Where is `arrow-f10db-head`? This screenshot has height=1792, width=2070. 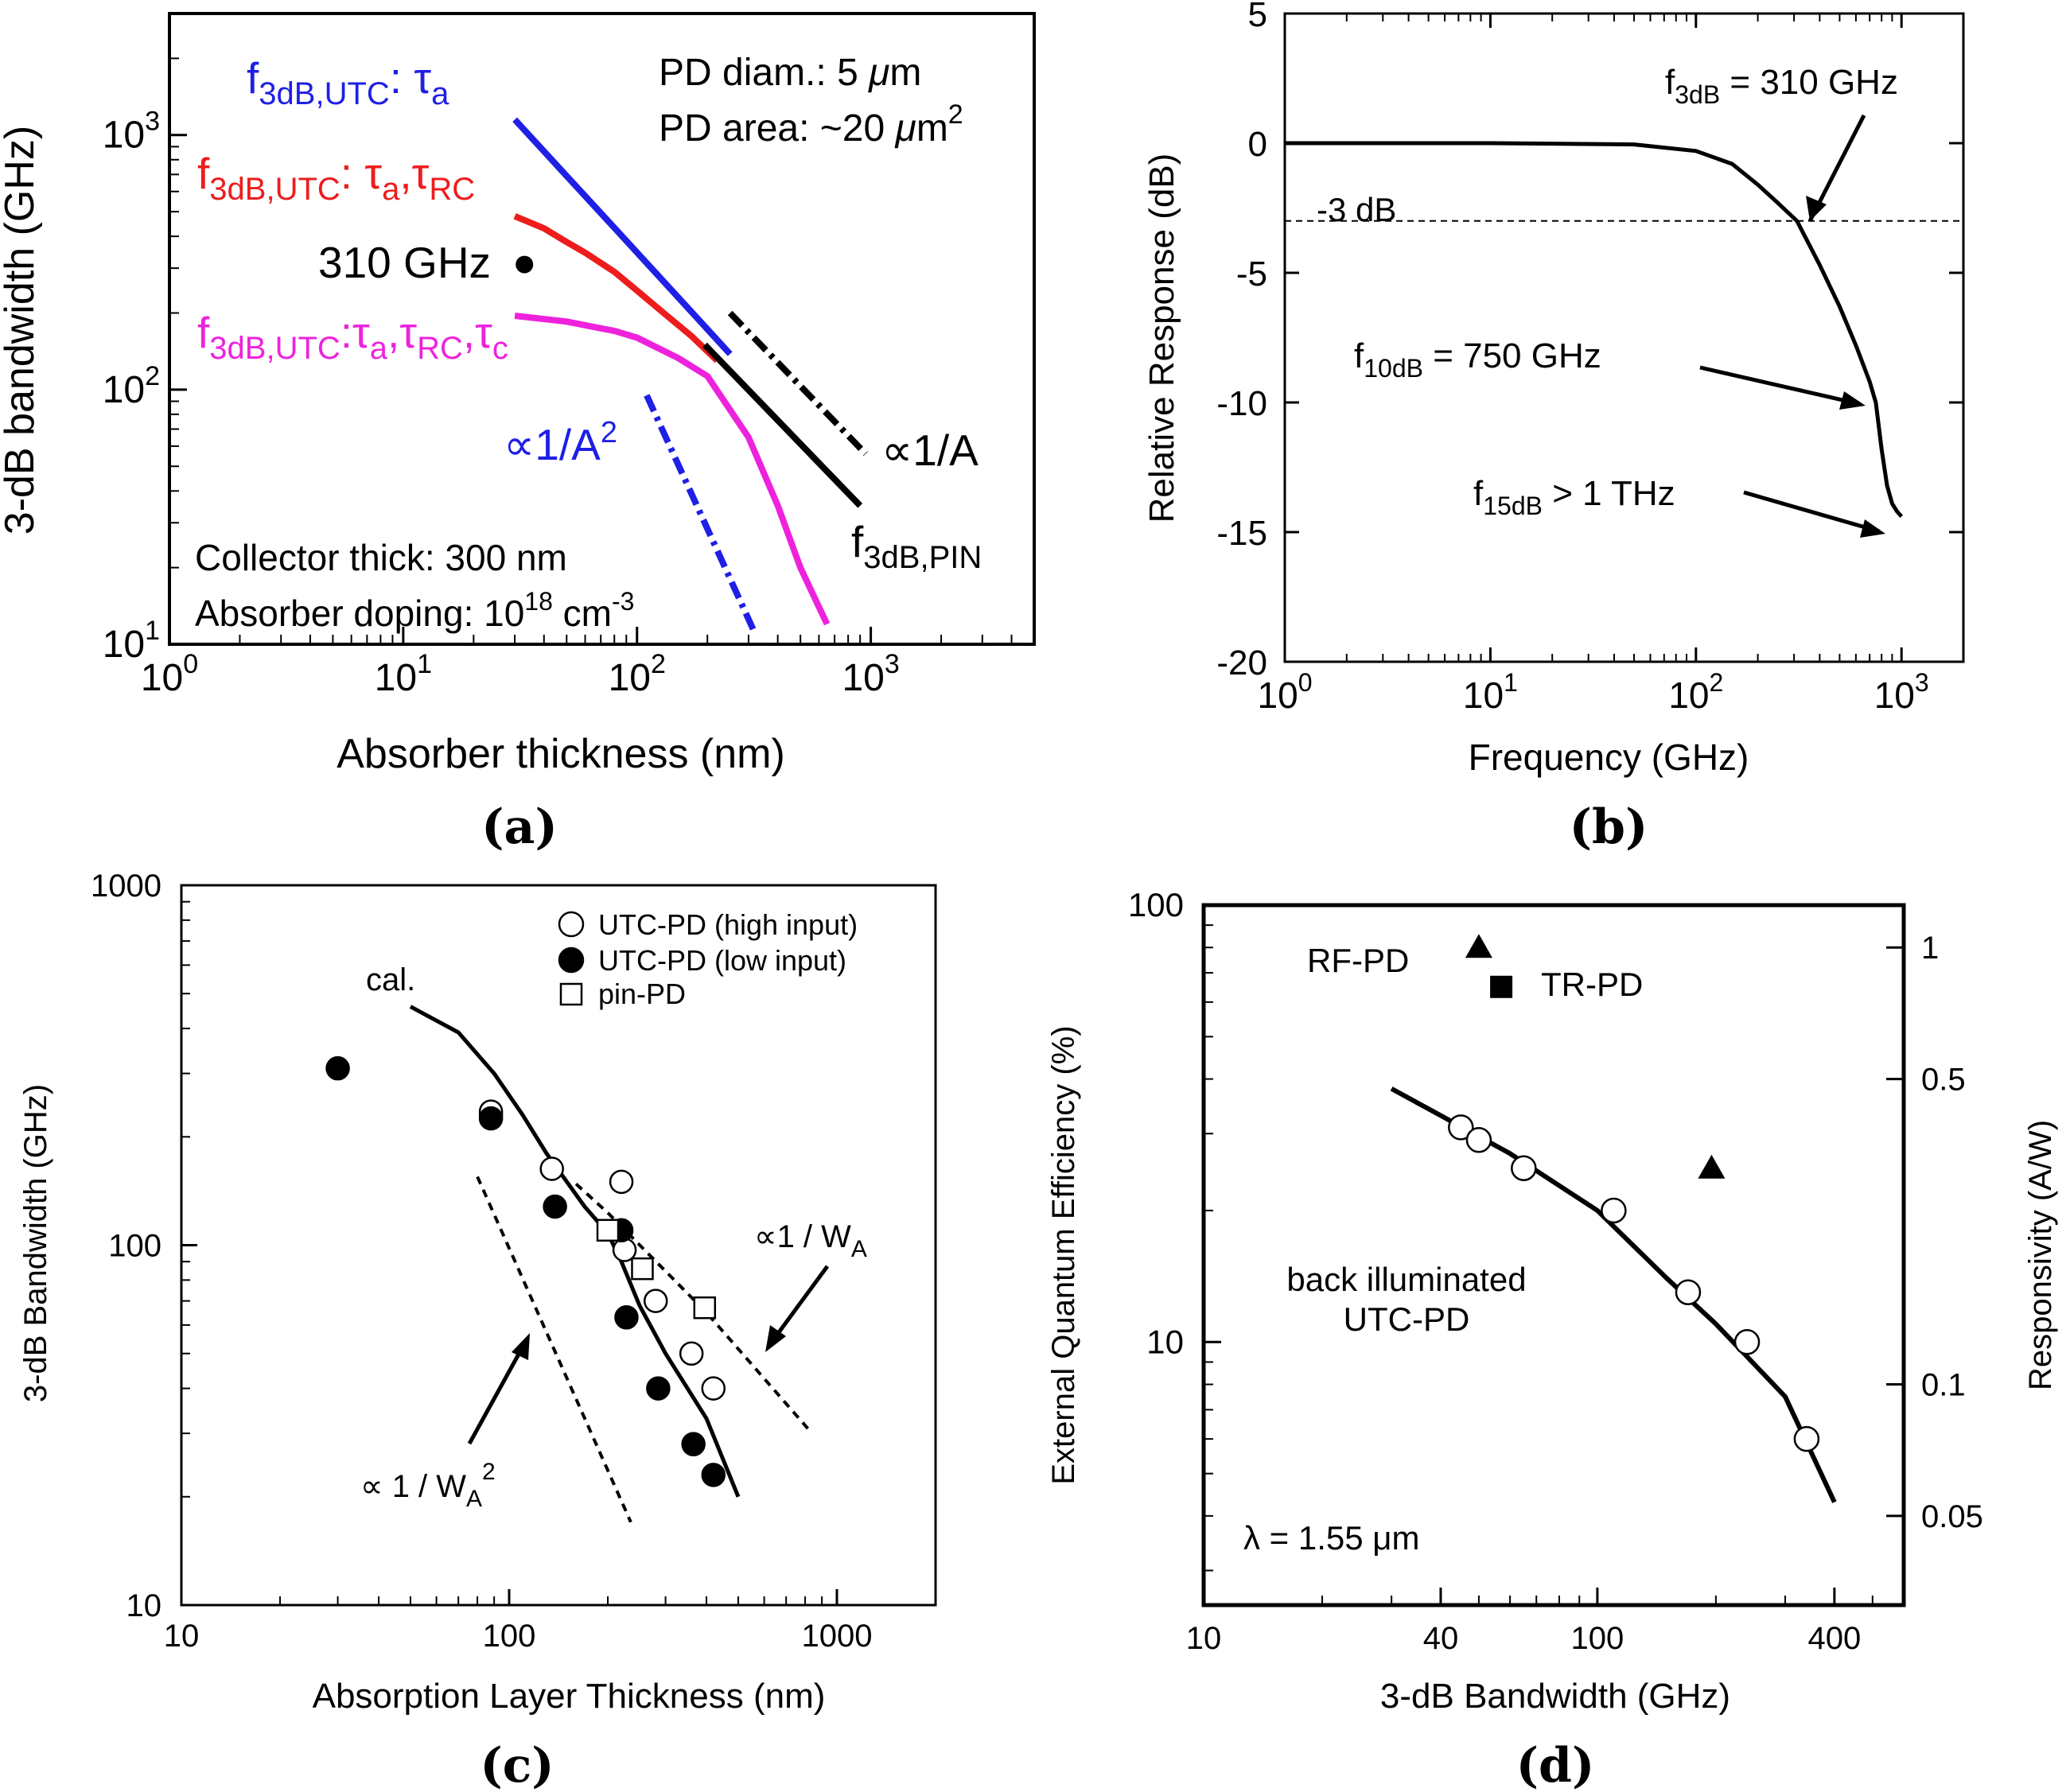 arrow-f10db-head is located at coordinates (1852, 400).